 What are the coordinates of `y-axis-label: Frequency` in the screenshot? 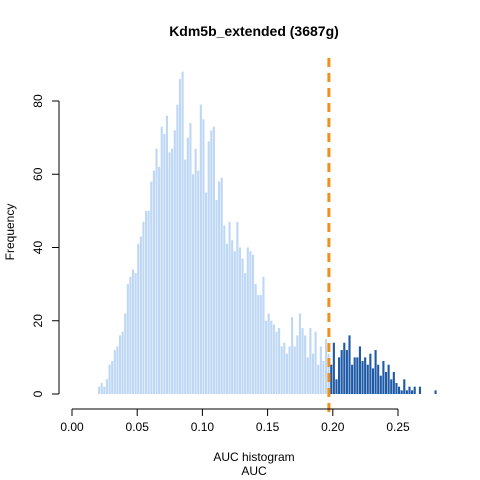 It's located at (10, 232).